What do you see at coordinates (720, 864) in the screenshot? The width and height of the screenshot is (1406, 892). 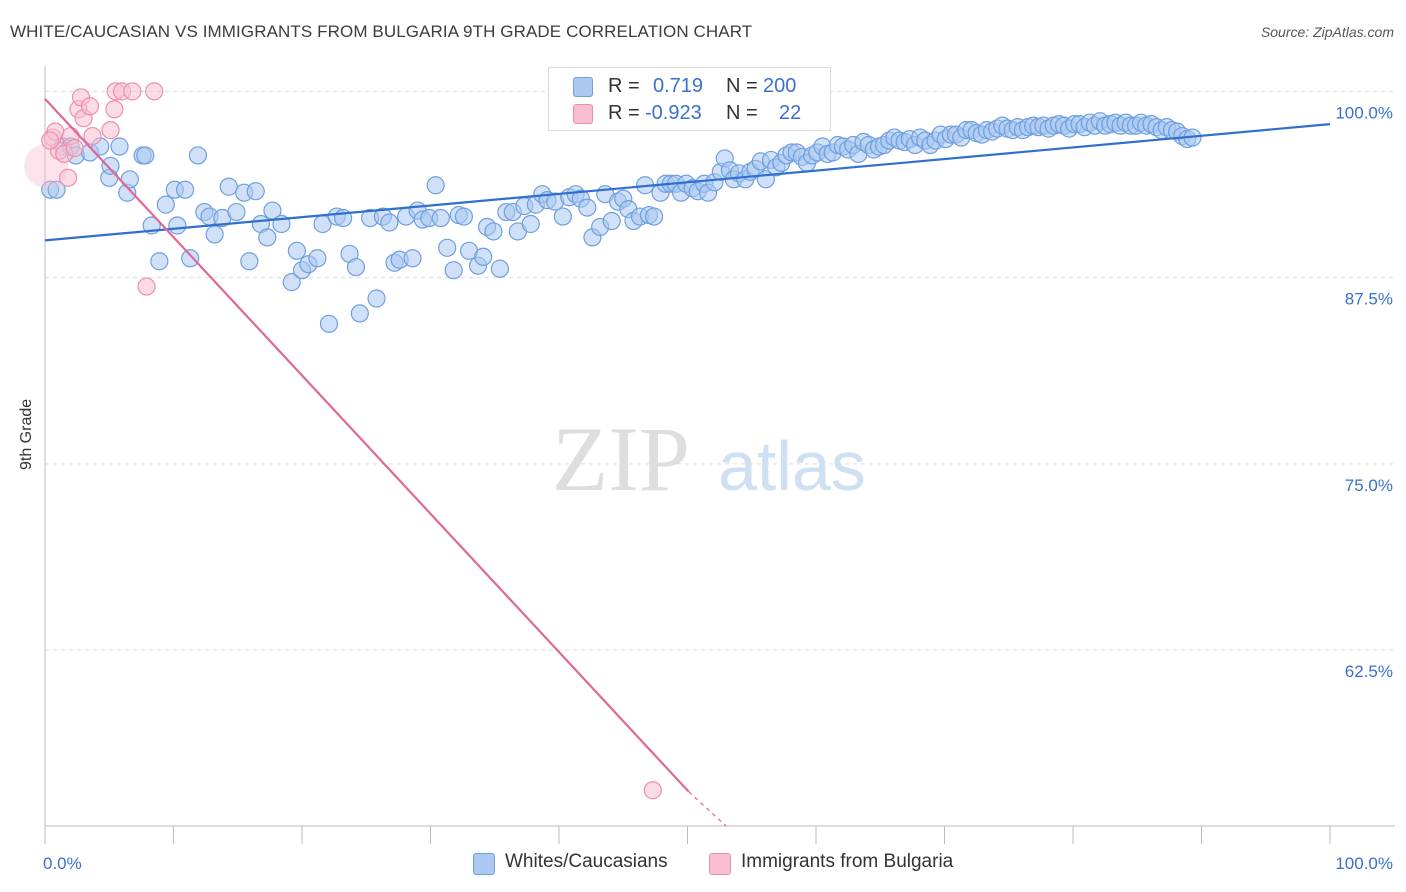 I see `bottom-legend-swatch-bulgaria` at bounding box center [720, 864].